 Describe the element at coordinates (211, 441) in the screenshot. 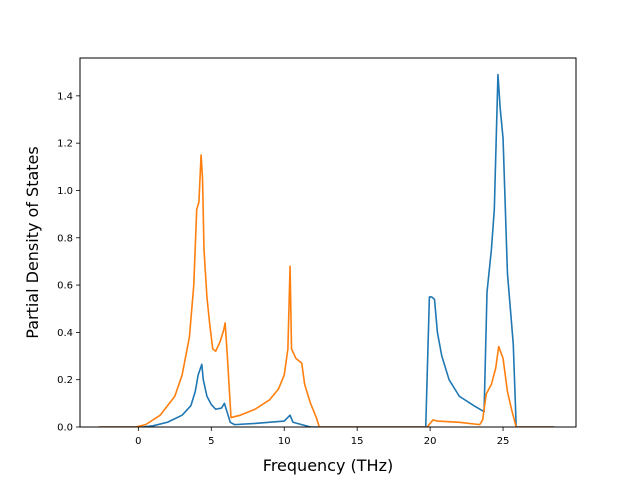

I see `x-tick-label: 5` at that location.